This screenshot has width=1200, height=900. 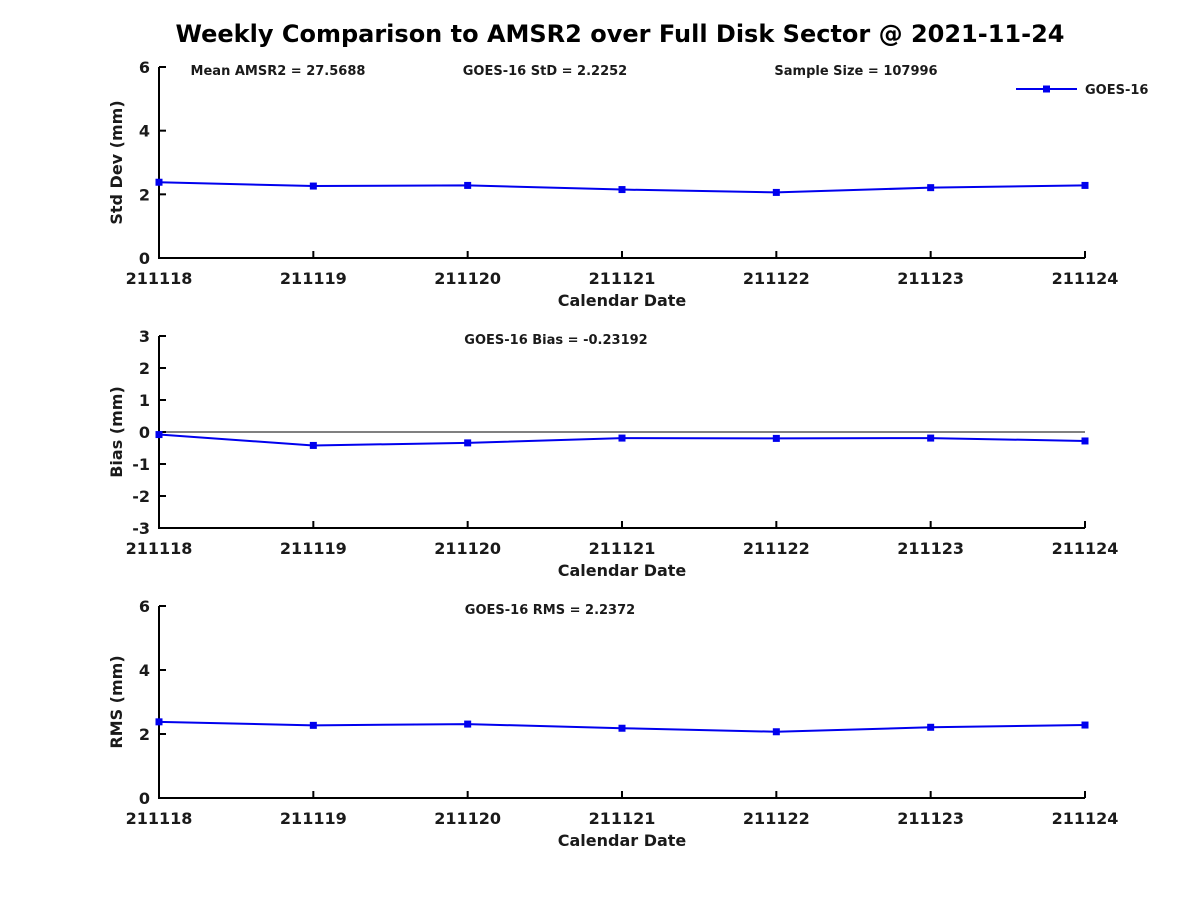 What do you see at coordinates (116, 432) in the screenshot?
I see `y-axis-label: Bias (mm)` at bounding box center [116, 432].